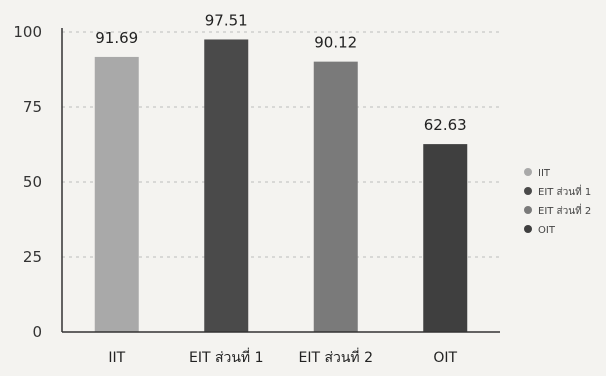 This screenshot has width=606, height=376. What do you see at coordinates (116, 38) in the screenshot?
I see `bar-value-label: 91.69` at bounding box center [116, 38].